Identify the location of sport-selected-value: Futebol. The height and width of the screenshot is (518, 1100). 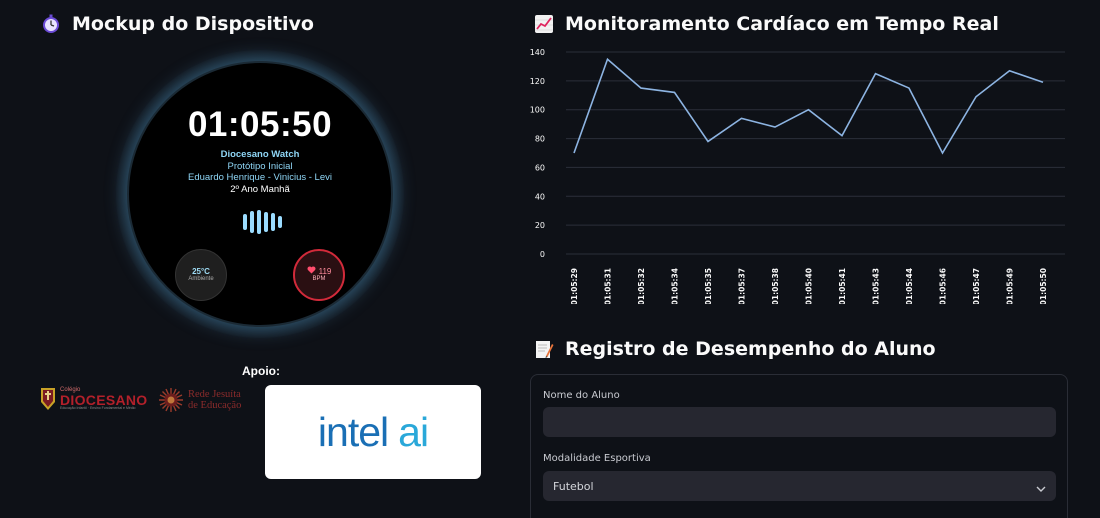
(573, 486).